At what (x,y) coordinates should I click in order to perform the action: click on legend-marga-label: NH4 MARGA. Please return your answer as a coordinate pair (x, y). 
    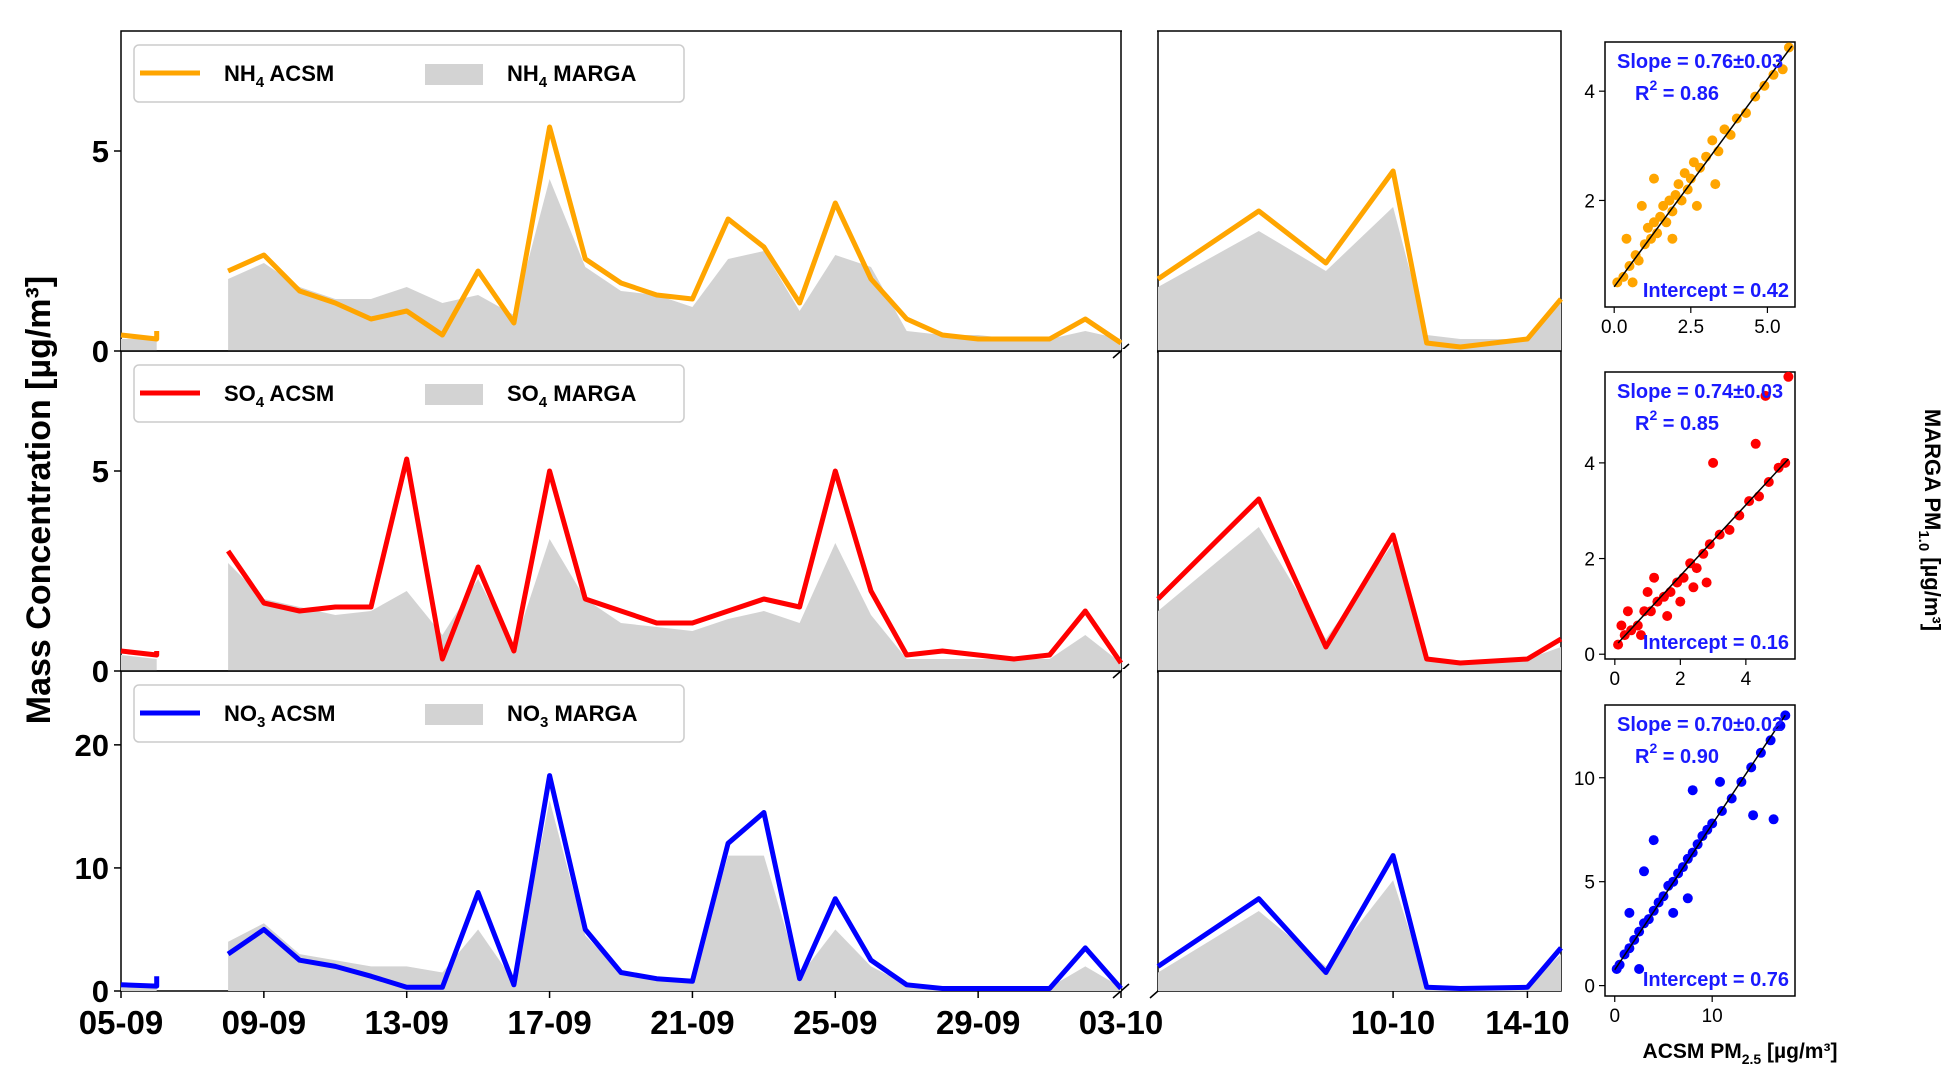
    Looking at the image, I should click on (571, 76).